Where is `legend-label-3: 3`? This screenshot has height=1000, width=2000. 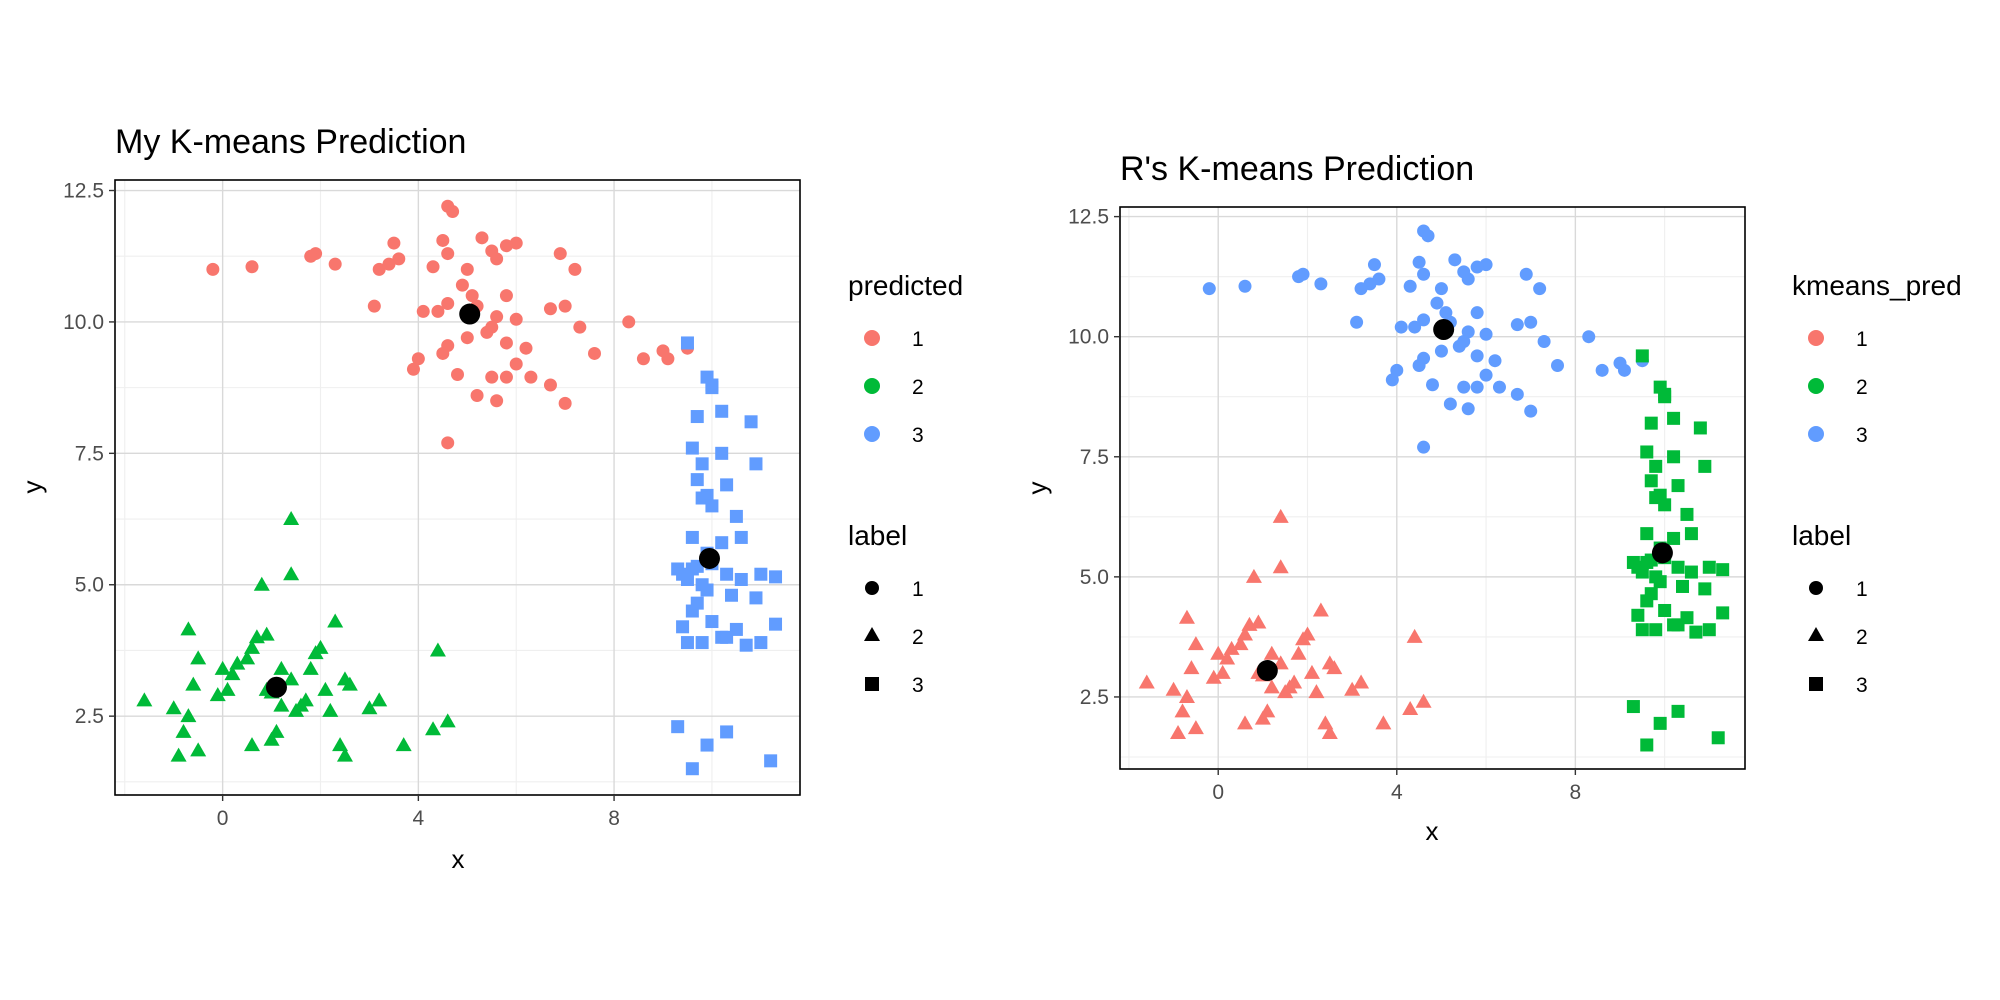 legend-label-3: 3 is located at coordinates (918, 685).